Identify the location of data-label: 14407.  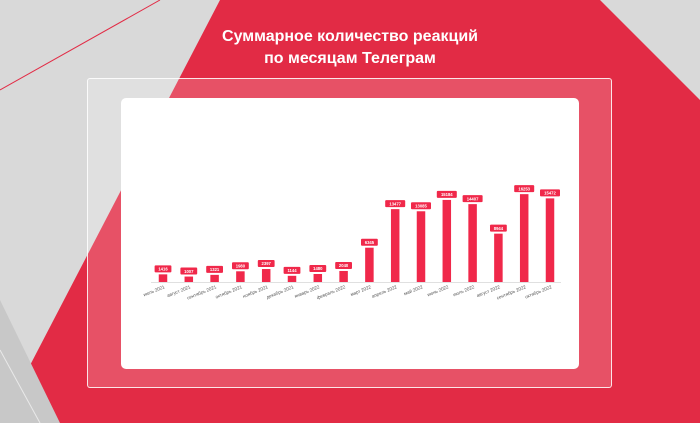
(473, 198).